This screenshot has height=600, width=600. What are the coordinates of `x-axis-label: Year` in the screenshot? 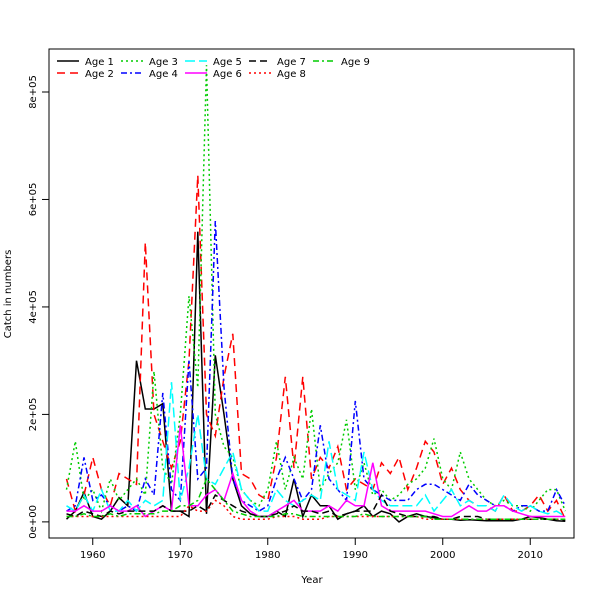 It's located at (311, 580).